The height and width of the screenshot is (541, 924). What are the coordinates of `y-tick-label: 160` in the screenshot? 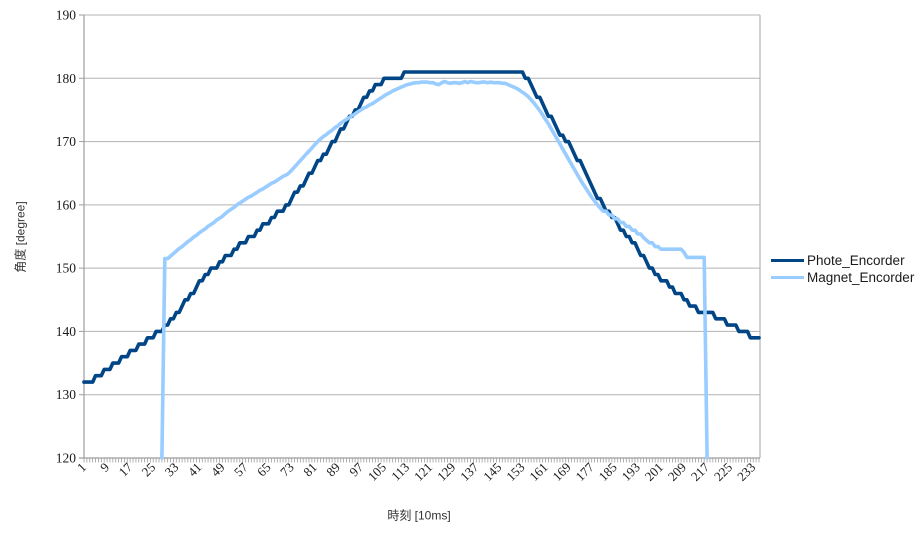 It's located at (66, 204).